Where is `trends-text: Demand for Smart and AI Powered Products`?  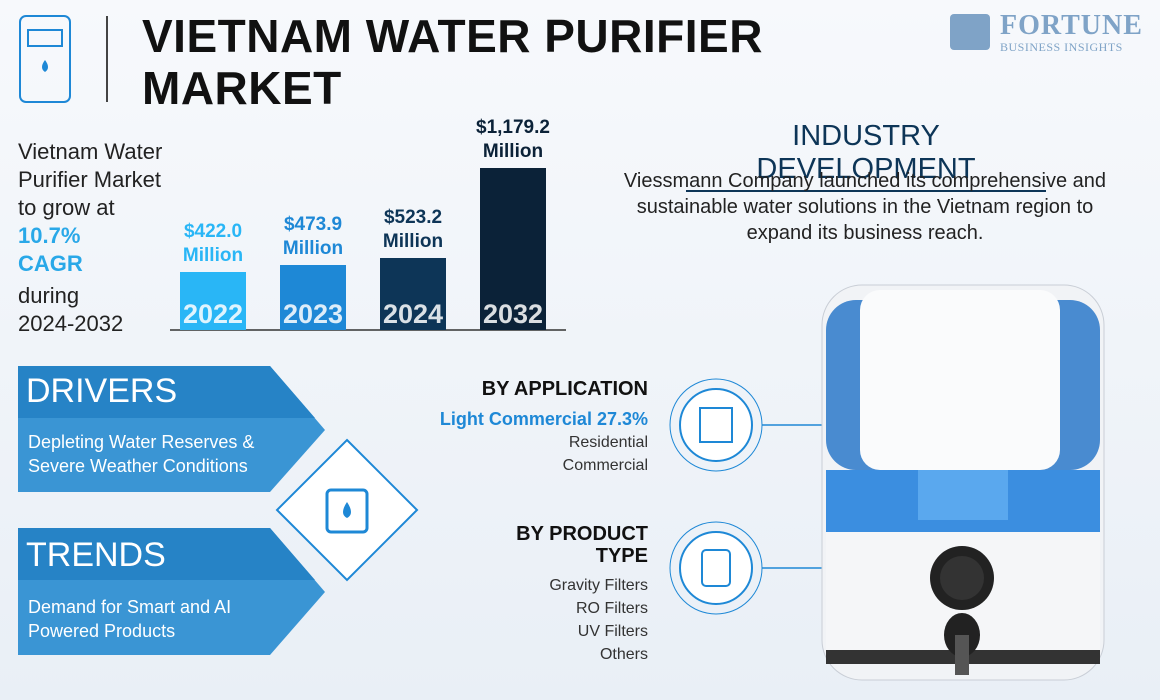 trends-text: Demand for Smart and AI Powered Products is located at coordinates (130, 619).